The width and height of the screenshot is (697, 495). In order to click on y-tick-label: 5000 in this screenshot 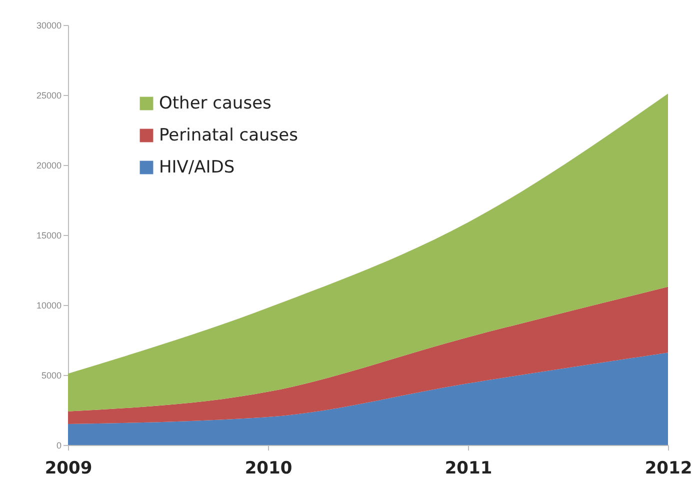, I will do `click(51, 375)`.